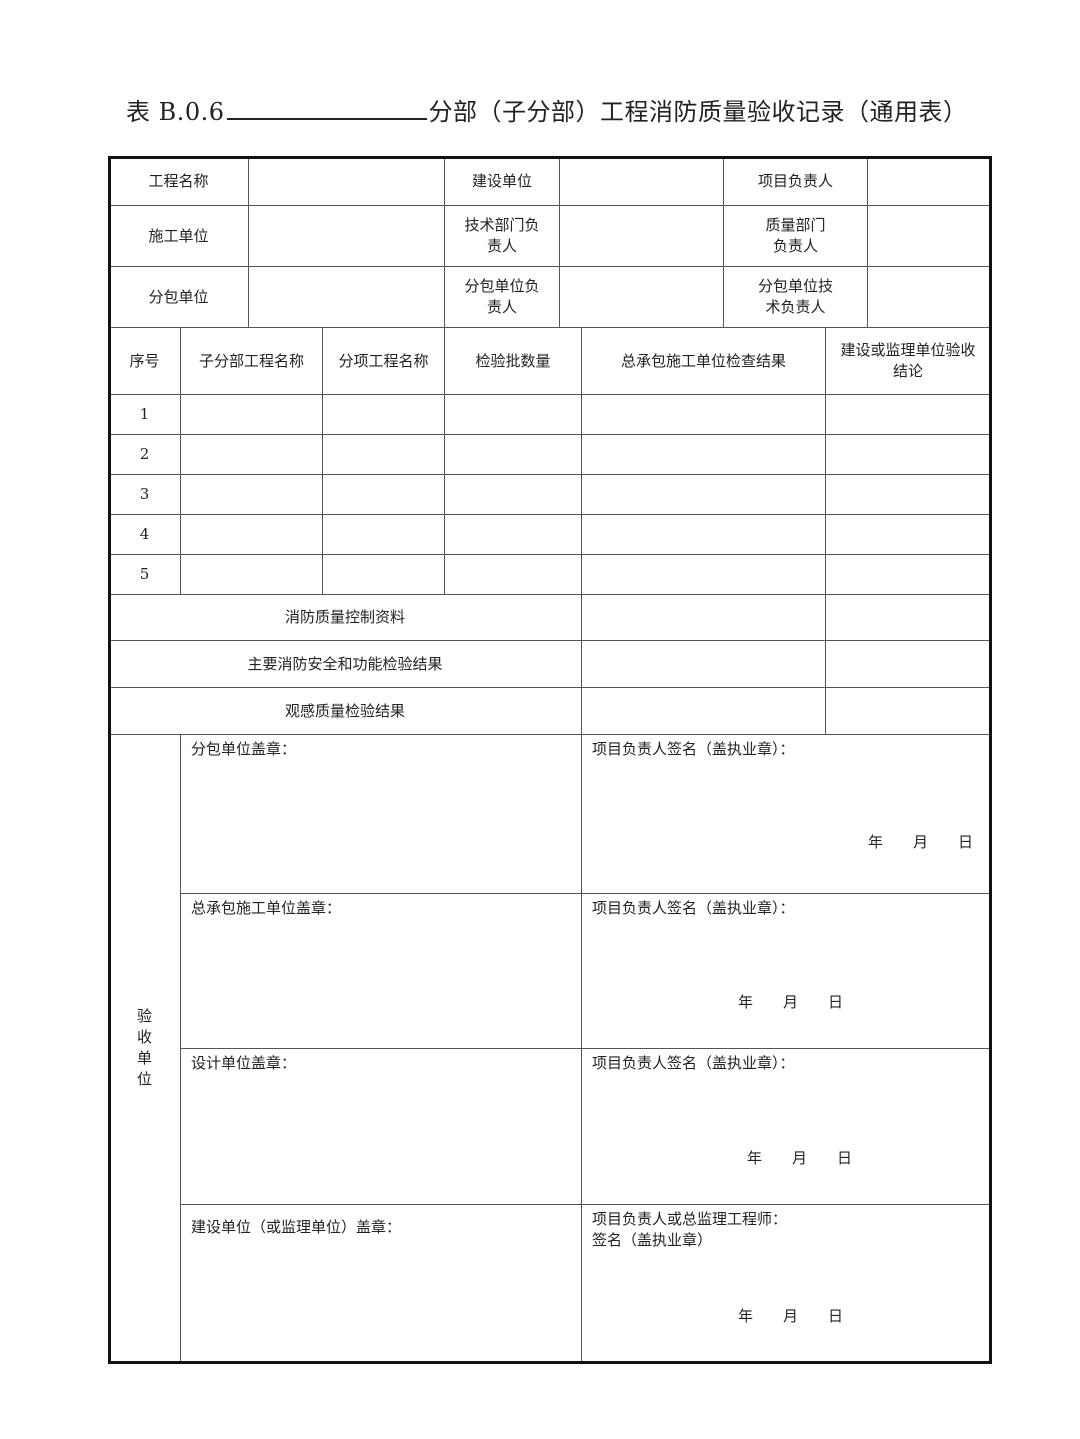 This screenshot has height=1439, width=1080. What do you see at coordinates (698, 112) in the screenshot?
I see `title-text: 分部（子分部）工程消防质量验收记录（通用表）` at bounding box center [698, 112].